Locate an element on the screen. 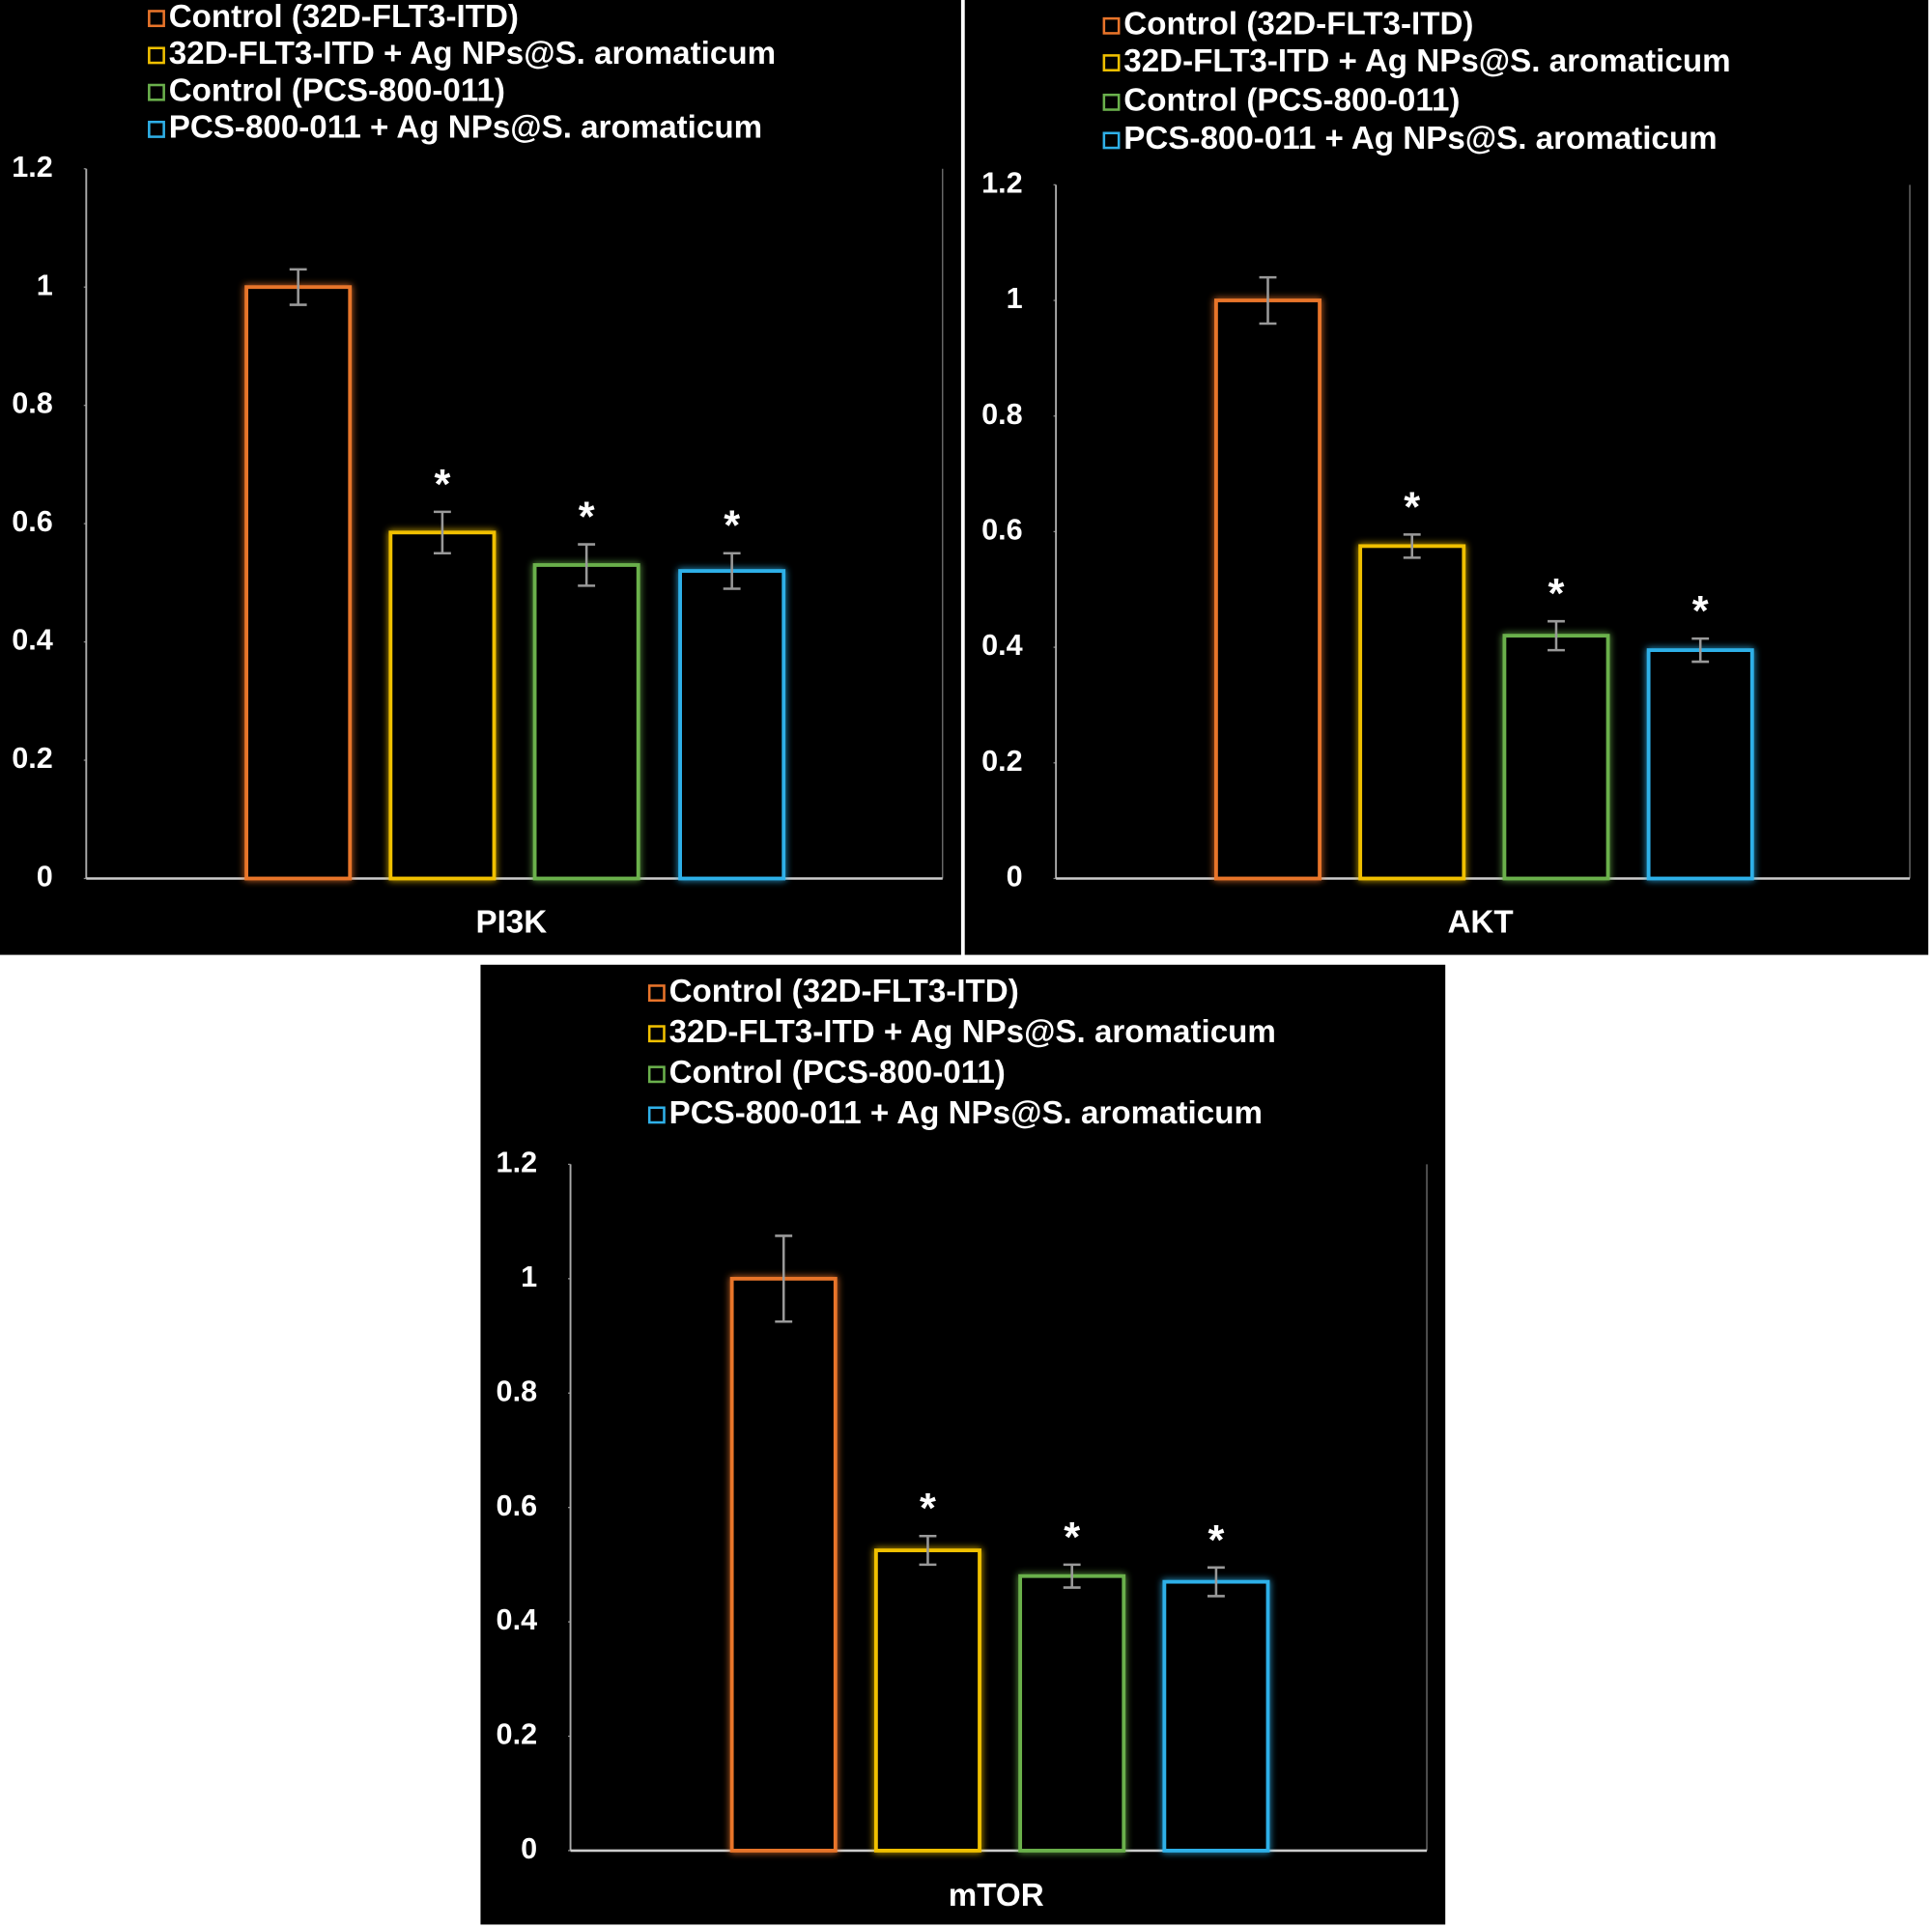 This screenshot has width=1932, height=1927. x-category-label: PI3K is located at coordinates (511, 922).